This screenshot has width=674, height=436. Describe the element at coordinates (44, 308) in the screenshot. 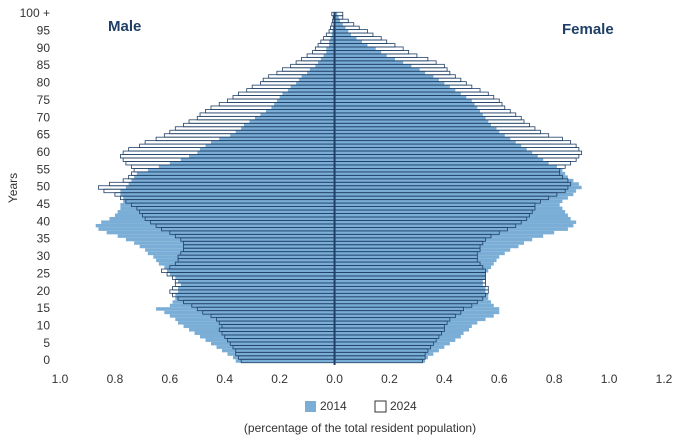

I see `y-tick-label: 15` at that location.